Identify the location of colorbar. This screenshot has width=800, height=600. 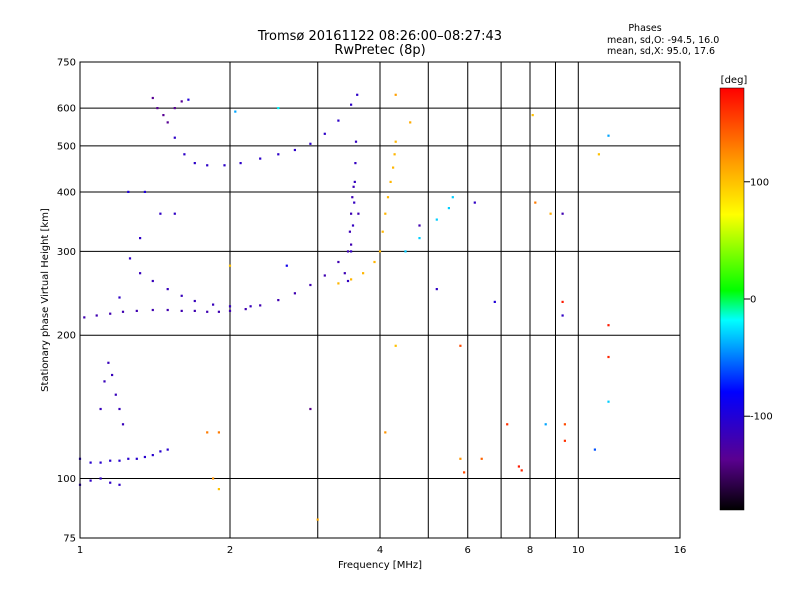
(732, 299).